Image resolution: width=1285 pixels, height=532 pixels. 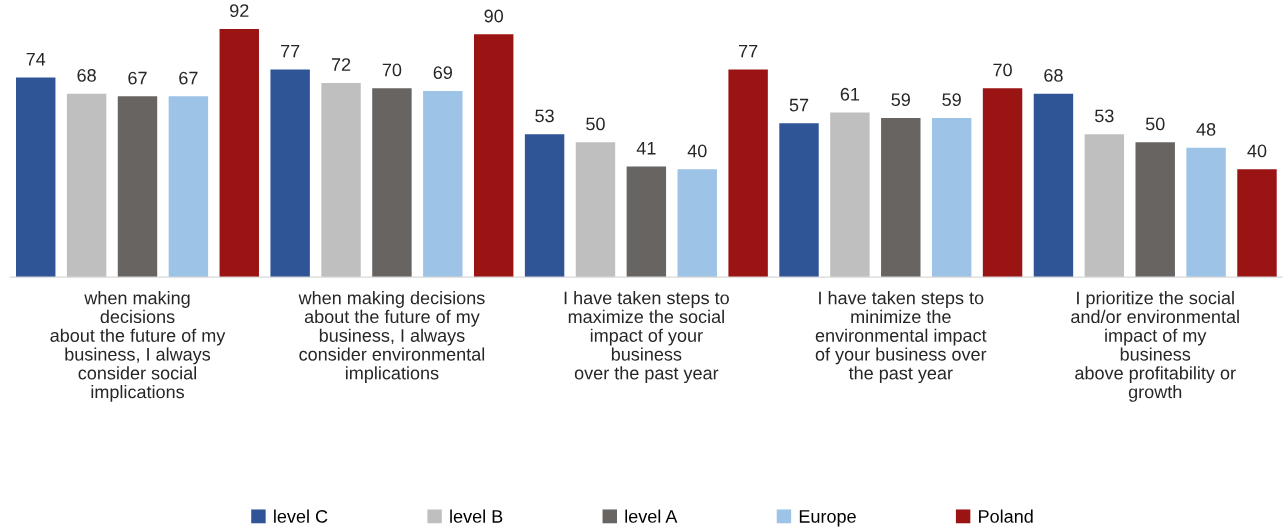 What do you see at coordinates (651, 516) in the screenshot?
I see `legend-label: level A` at bounding box center [651, 516].